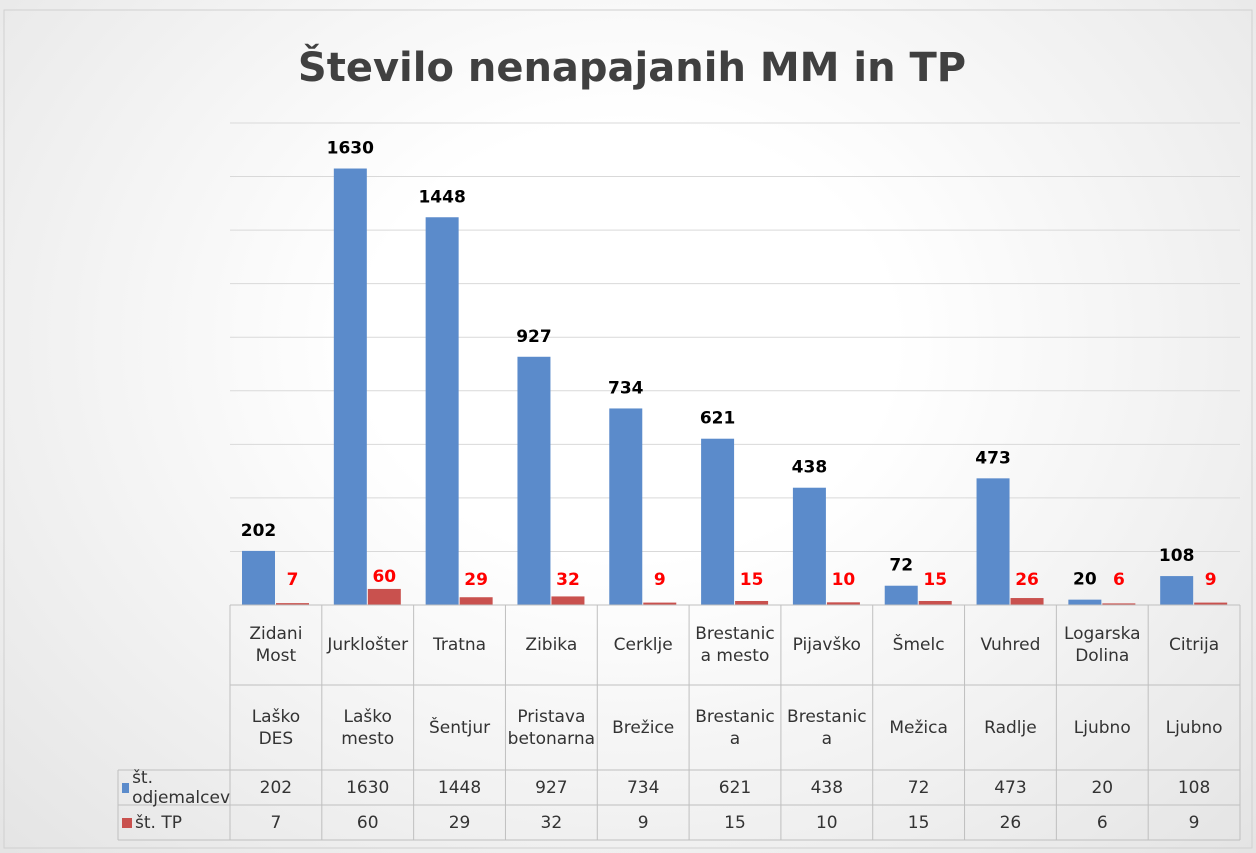 This screenshot has height=853, width=1256. Describe the element at coordinates (293, 580) in the screenshot. I see `data-label: 7` at that location.